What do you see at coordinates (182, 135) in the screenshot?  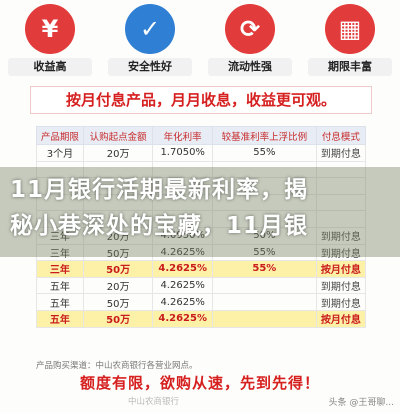 I see `header-rate: 年化利率` at bounding box center [182, 135].